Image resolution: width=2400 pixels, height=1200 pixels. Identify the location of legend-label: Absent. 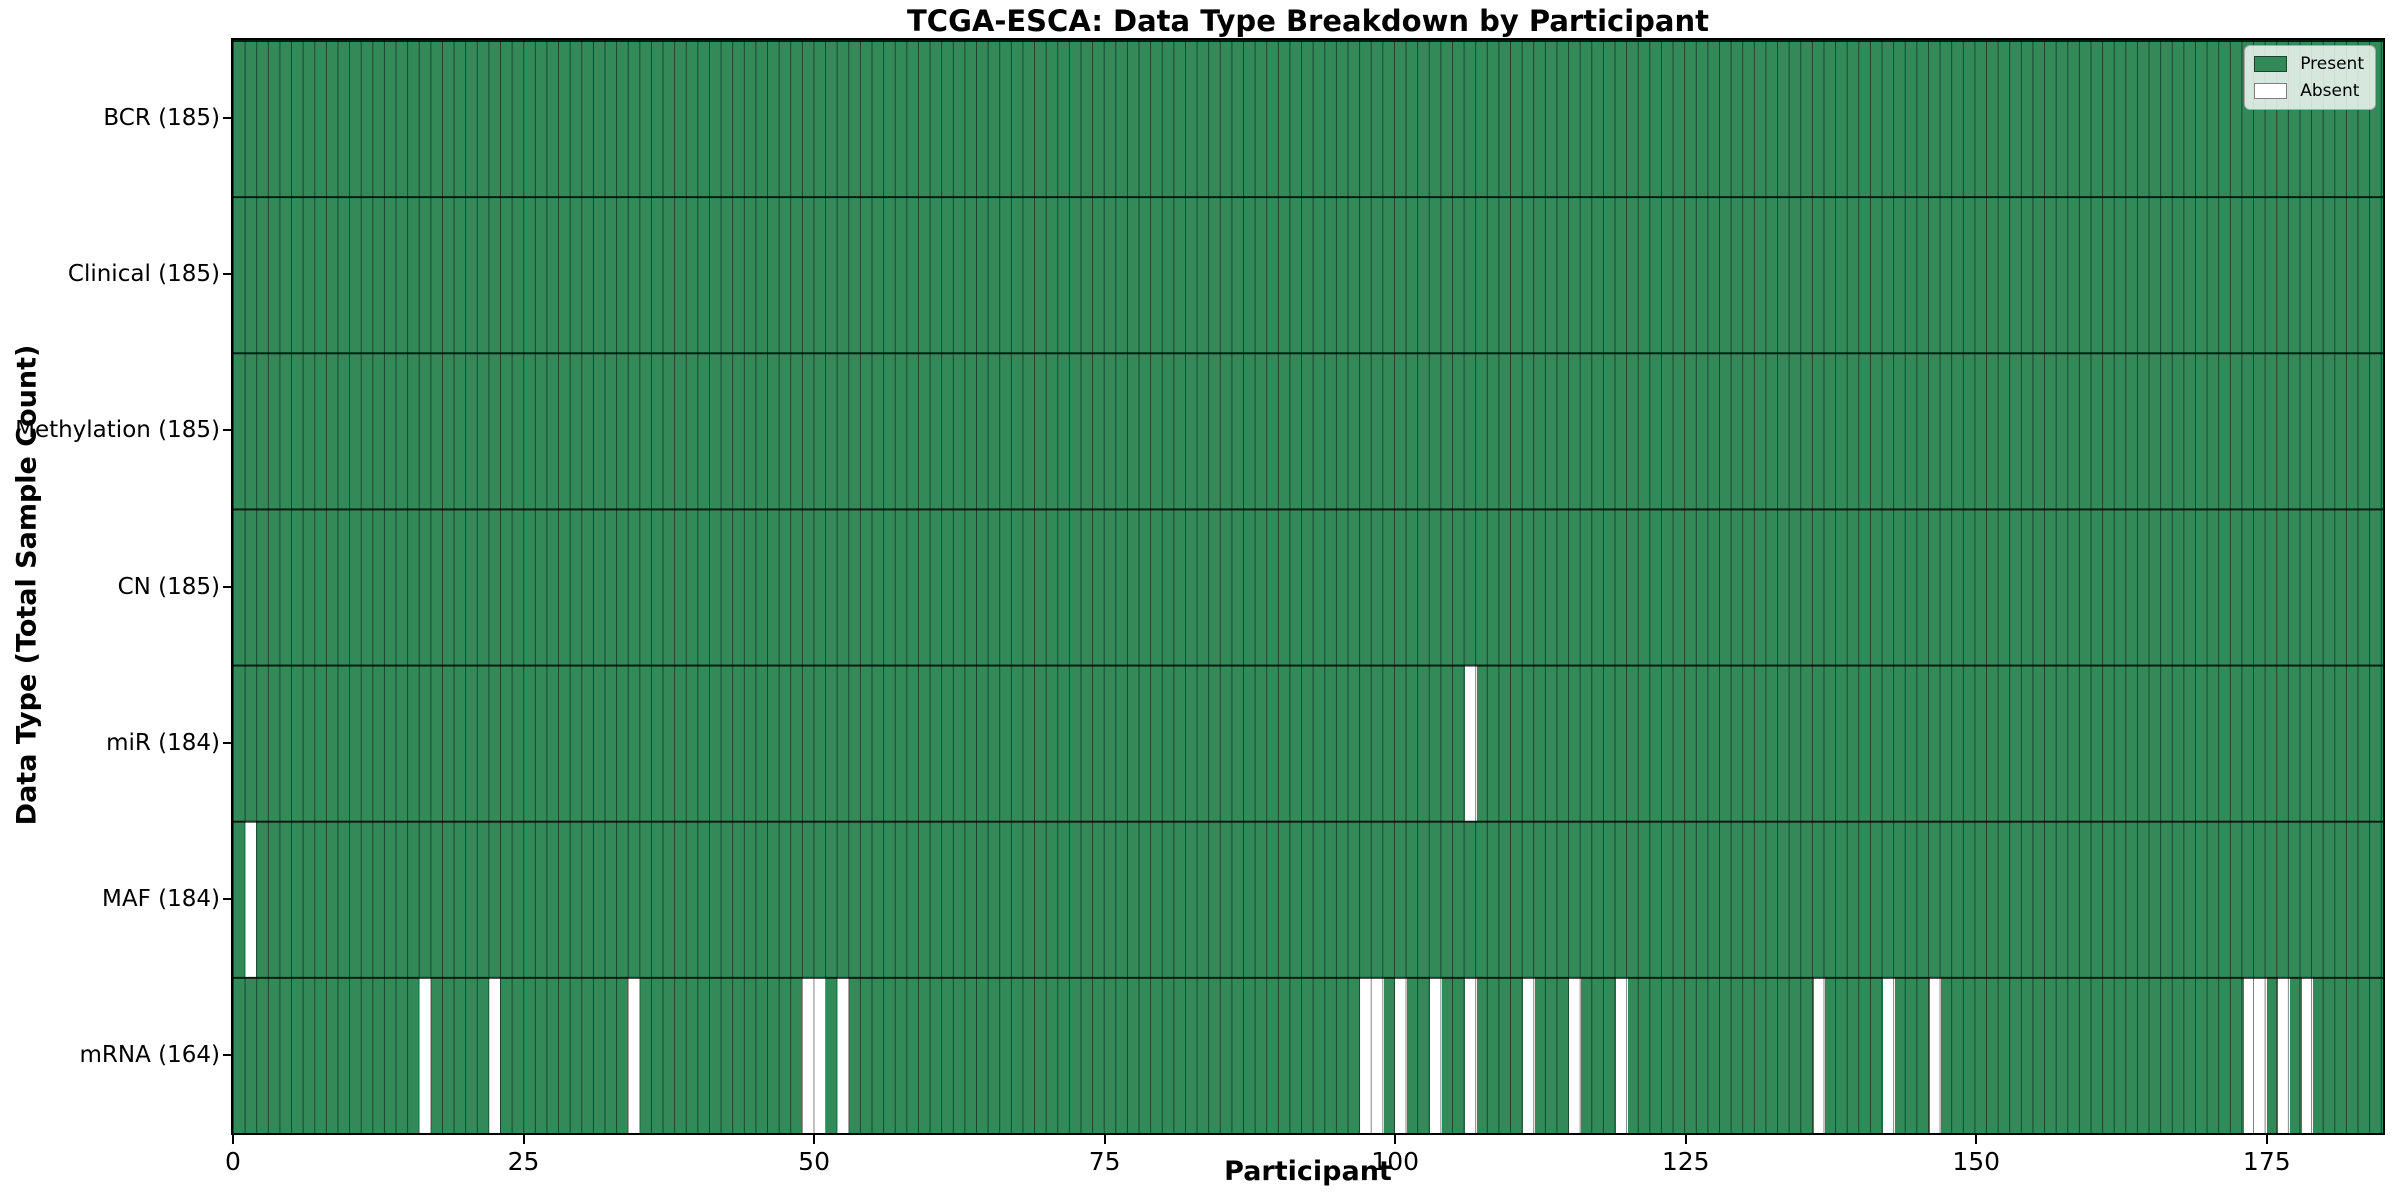
(2330, 91).